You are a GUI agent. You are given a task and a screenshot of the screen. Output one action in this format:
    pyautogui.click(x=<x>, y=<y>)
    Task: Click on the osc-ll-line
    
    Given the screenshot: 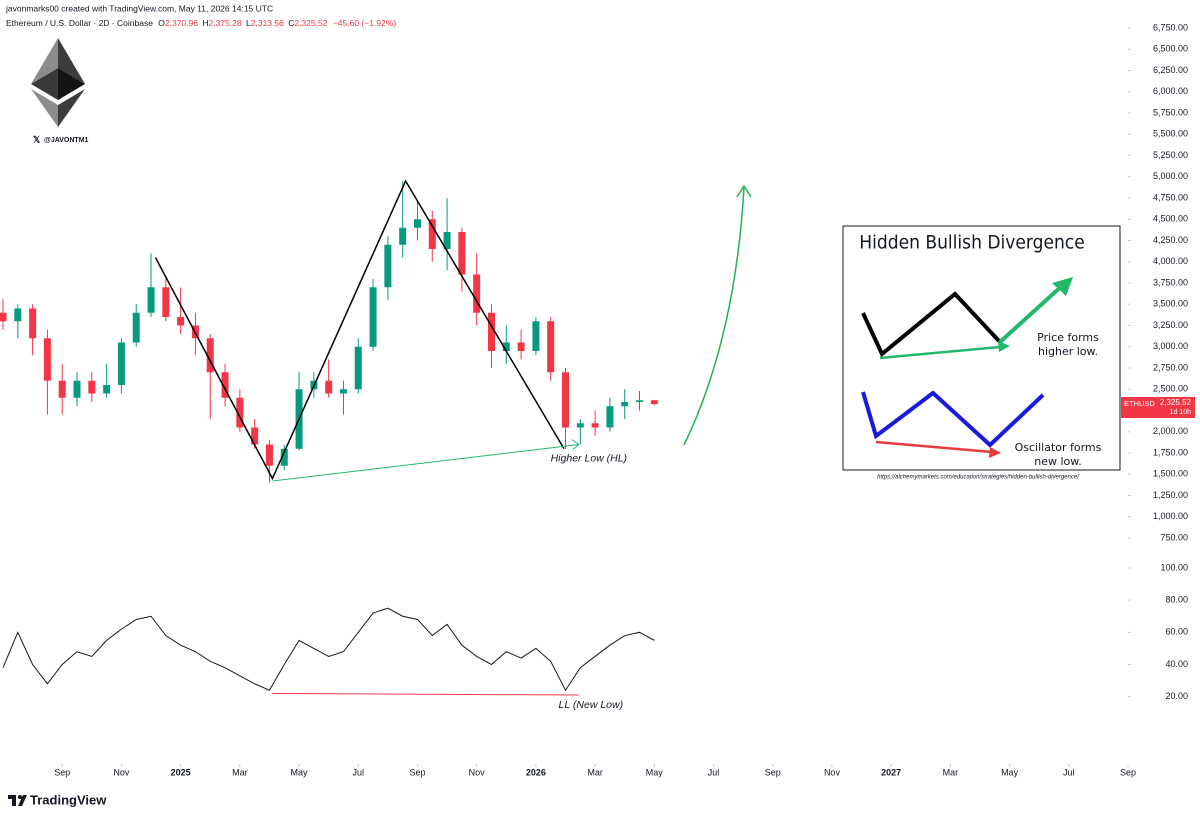 What is the action you would take?
    pyautogui.click(x=934, y=447)
    